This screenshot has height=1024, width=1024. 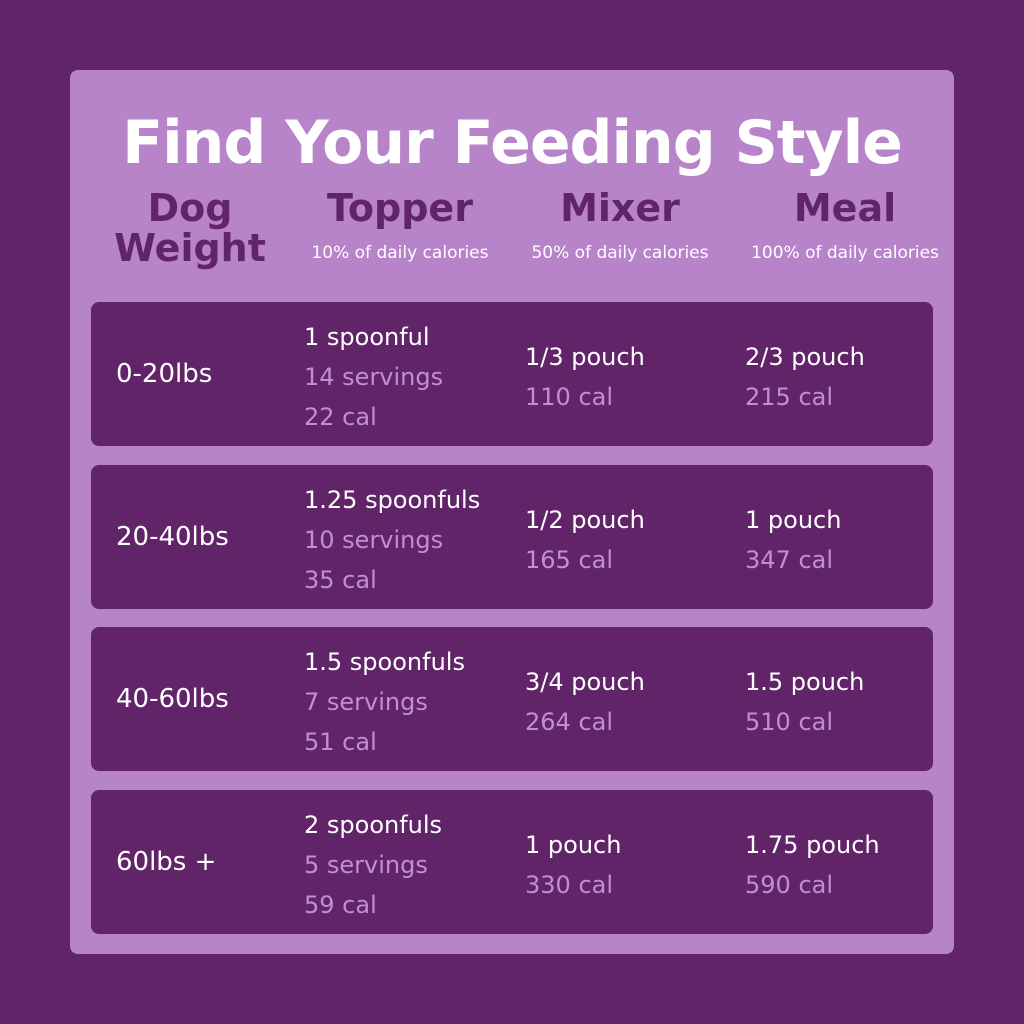 What do you see at coordinates (172, 699) in the screenshot?
I see `weight: 40-60lbs` at bounding box center [172, 699].